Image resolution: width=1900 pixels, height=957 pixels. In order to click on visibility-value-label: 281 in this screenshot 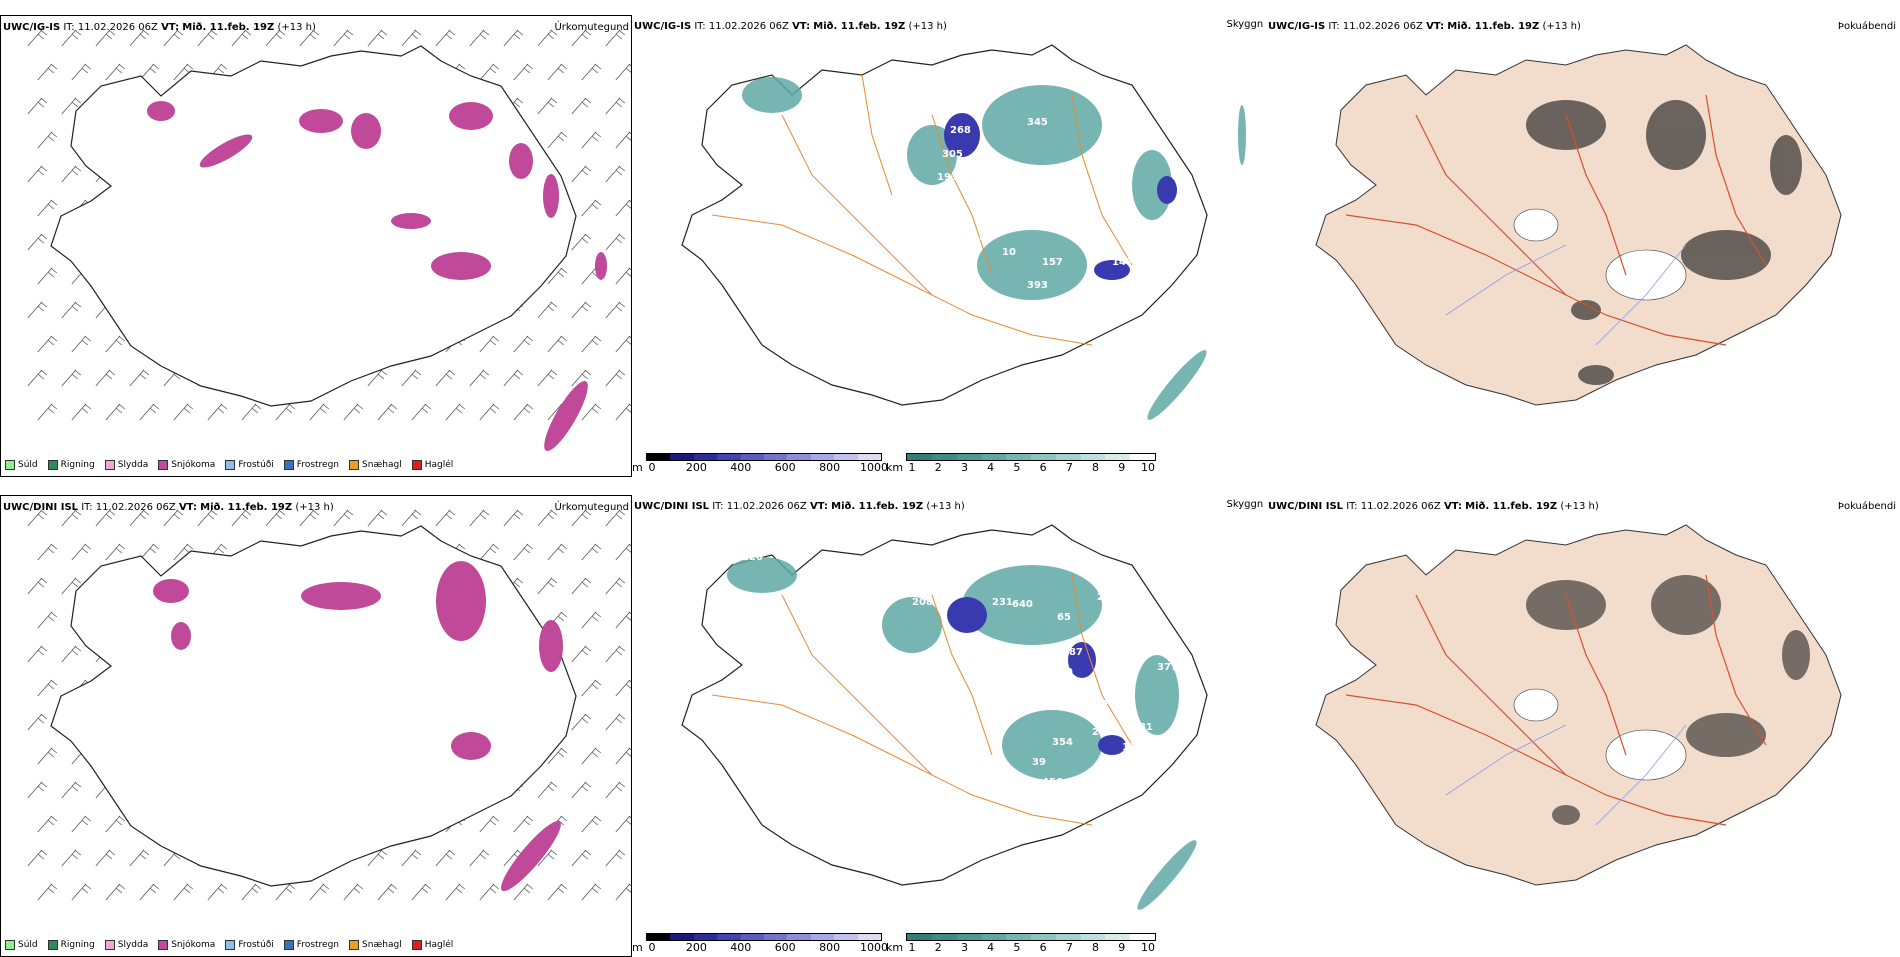, I will do `click(1142, 727)`.